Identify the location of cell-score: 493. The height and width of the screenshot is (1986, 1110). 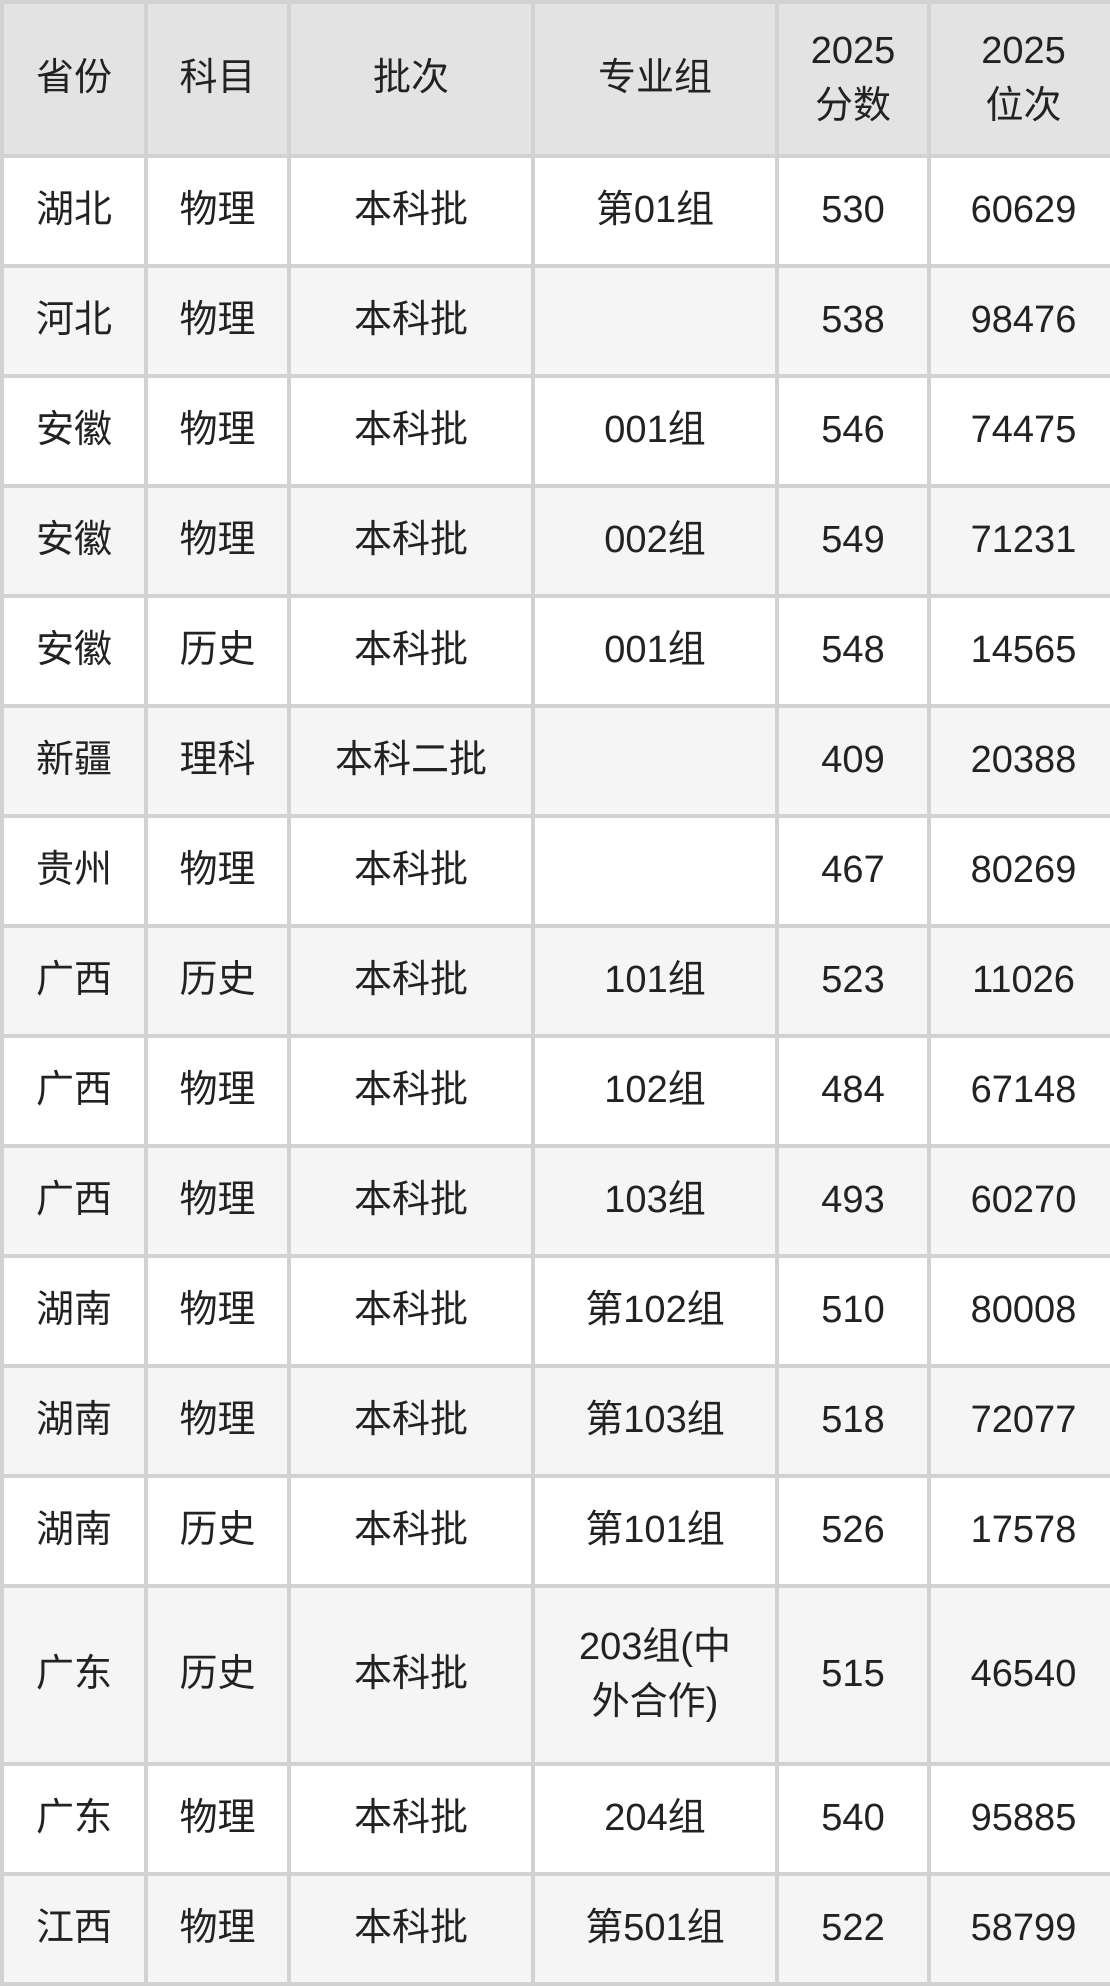
(853, 1201).